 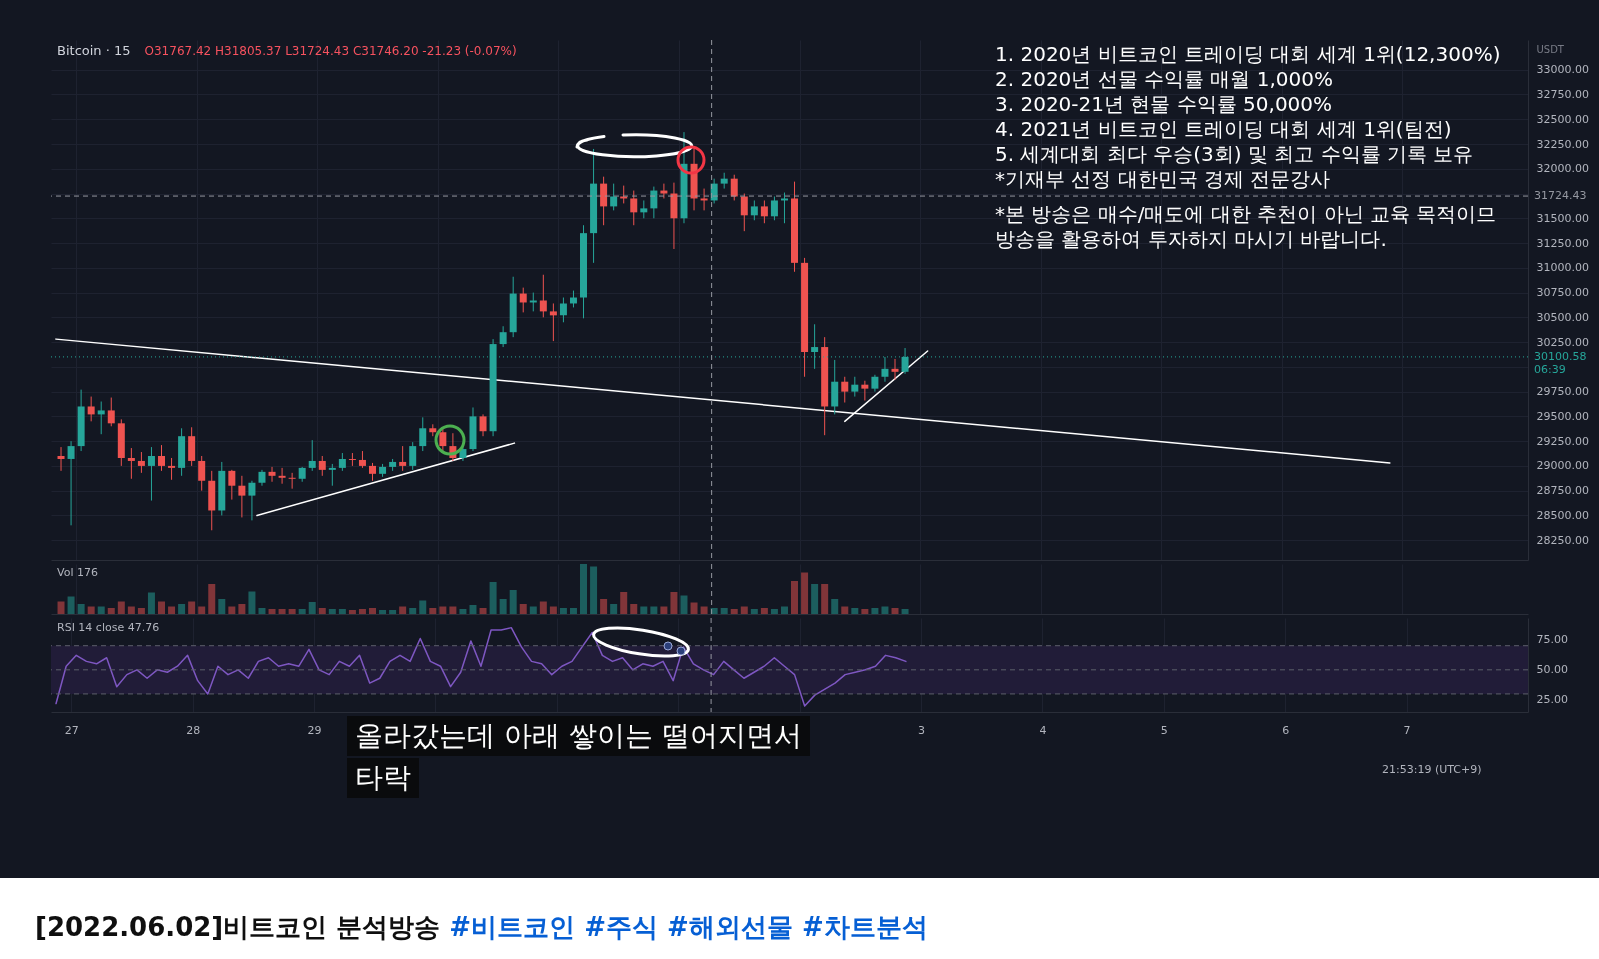 What do you see at coordinates (1562, 317) in the screenshot?
I see `y-tick-label: 30500.00` at bounding box center [1562, 317].